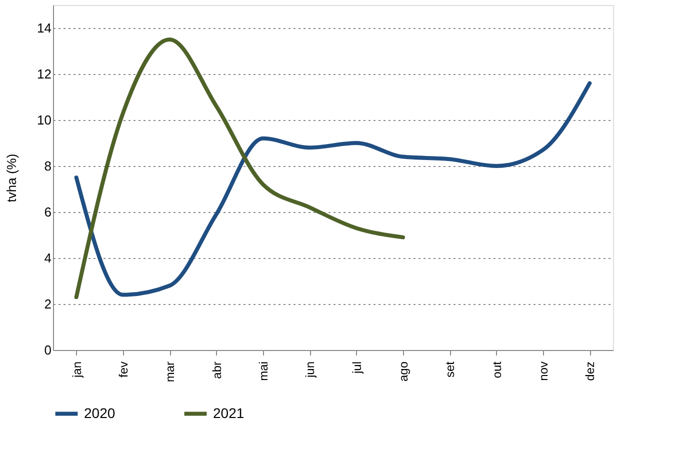 Image resolution: width=688 pixels, height=464 pixels. What do you see at coordinates (263, 371) in the screenshot?
I see `x-tick-label: mai` at bounding box center [263, 371].